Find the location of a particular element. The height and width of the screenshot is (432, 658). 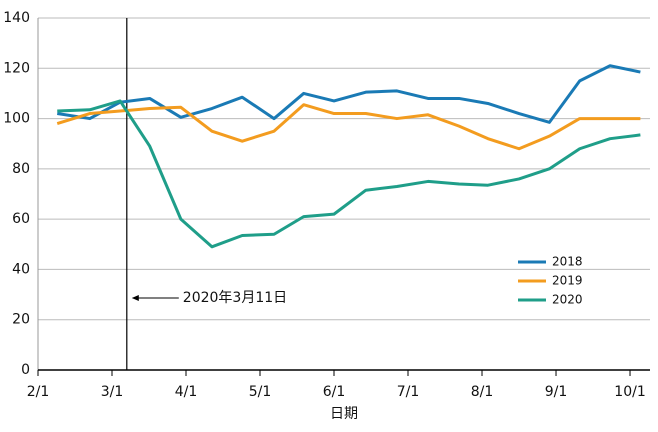

y-tick-label: 0 is located at coordinates (25, 370).